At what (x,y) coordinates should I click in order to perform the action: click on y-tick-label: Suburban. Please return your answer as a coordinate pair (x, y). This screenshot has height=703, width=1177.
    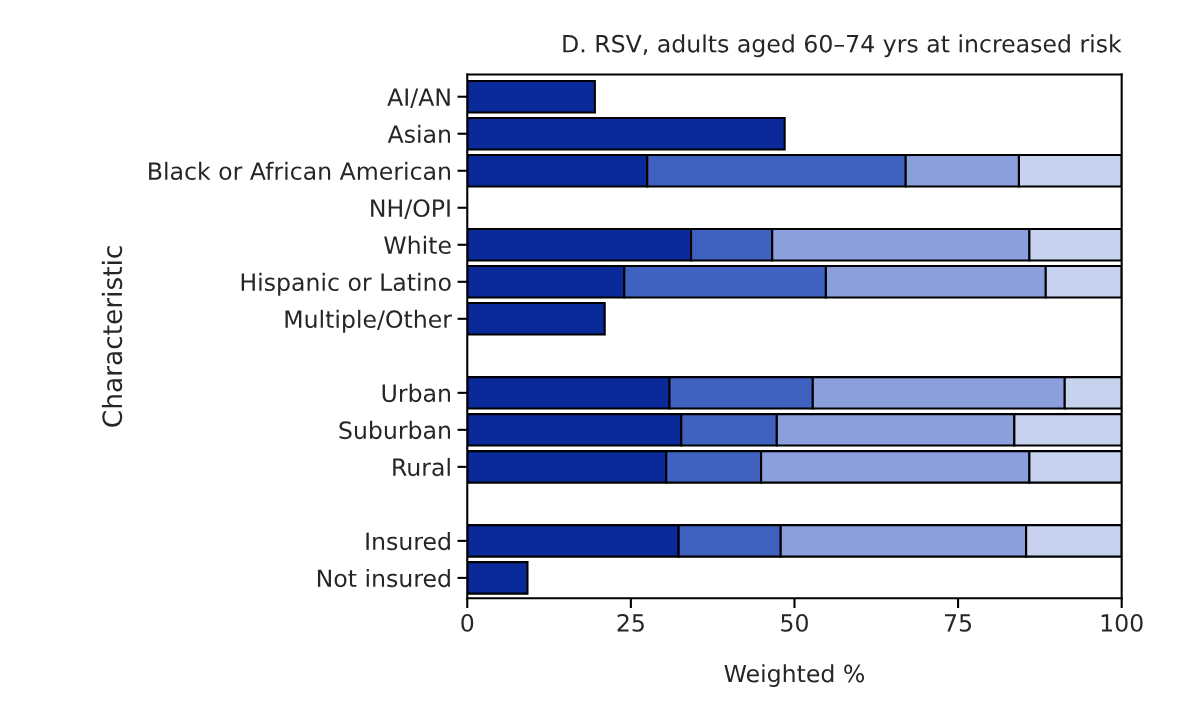
    Looking at the image, I should click on (394, 430).